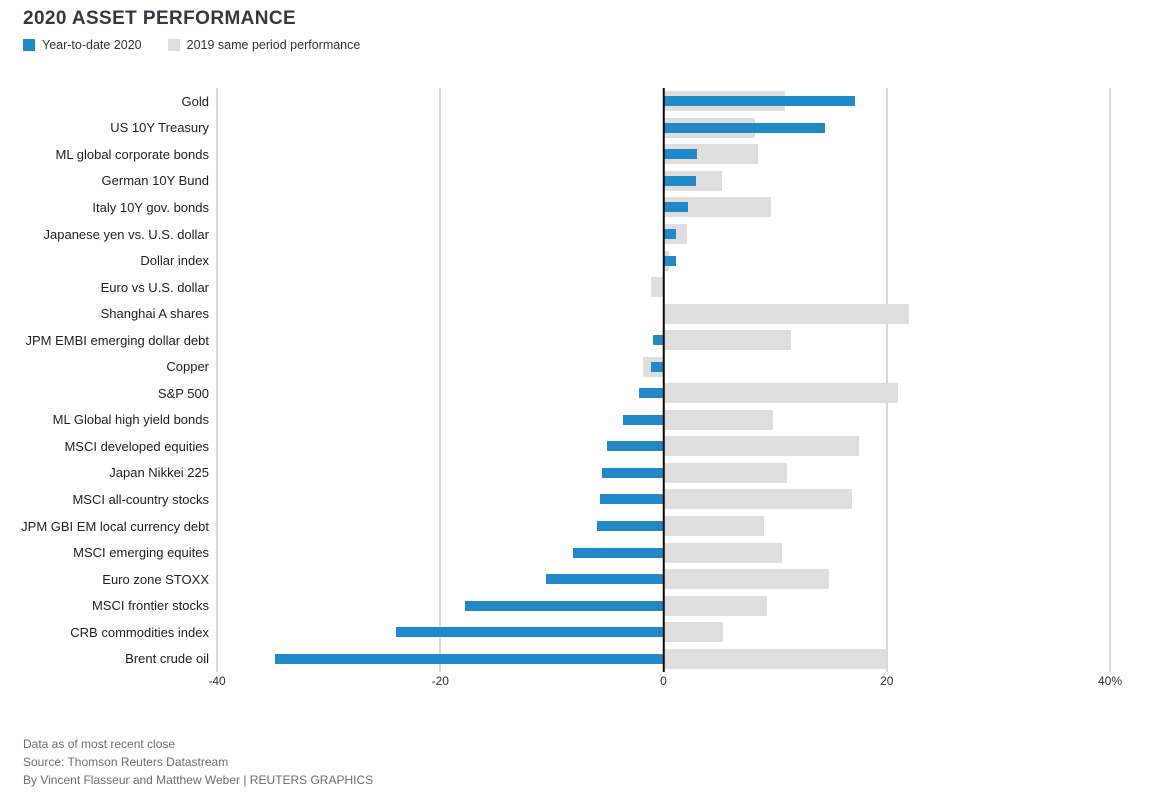  Describe the element at coordinates (155, 579) in the screenshot. I see `category-label: Euro zone STOXX` at that location.